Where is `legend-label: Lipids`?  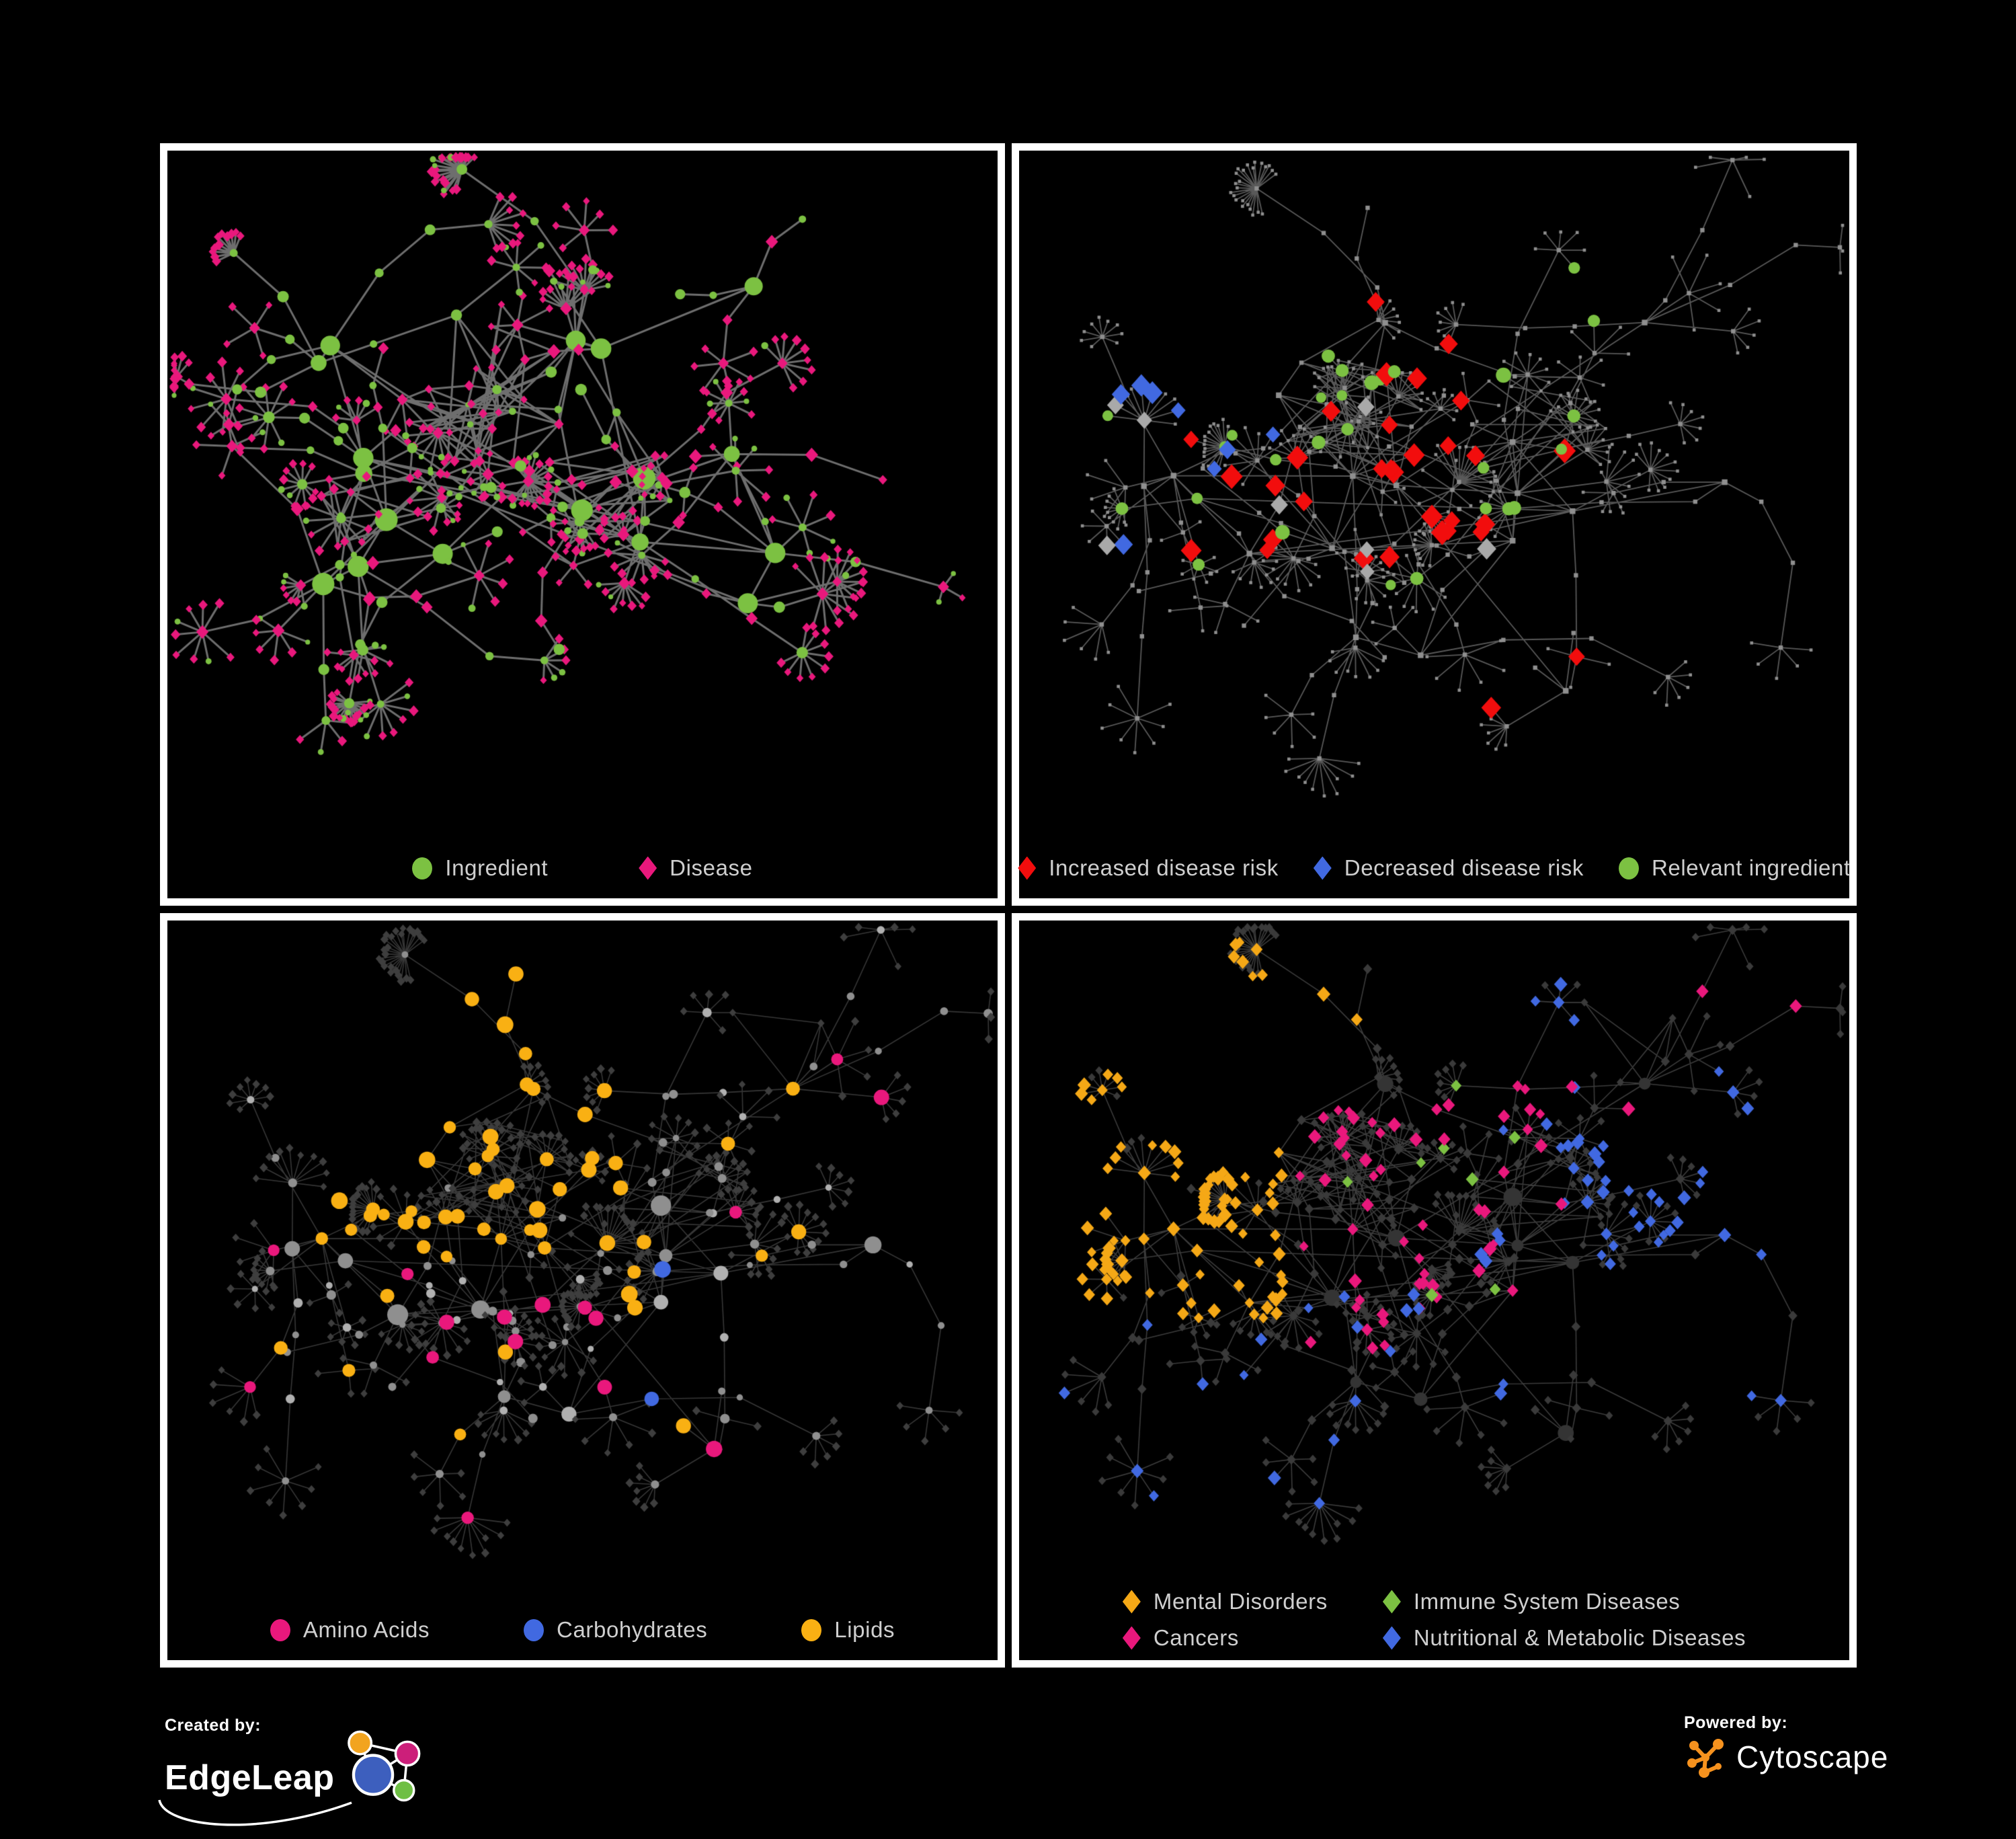 legend-label: Lipids is located at coordinates (864, 1629).